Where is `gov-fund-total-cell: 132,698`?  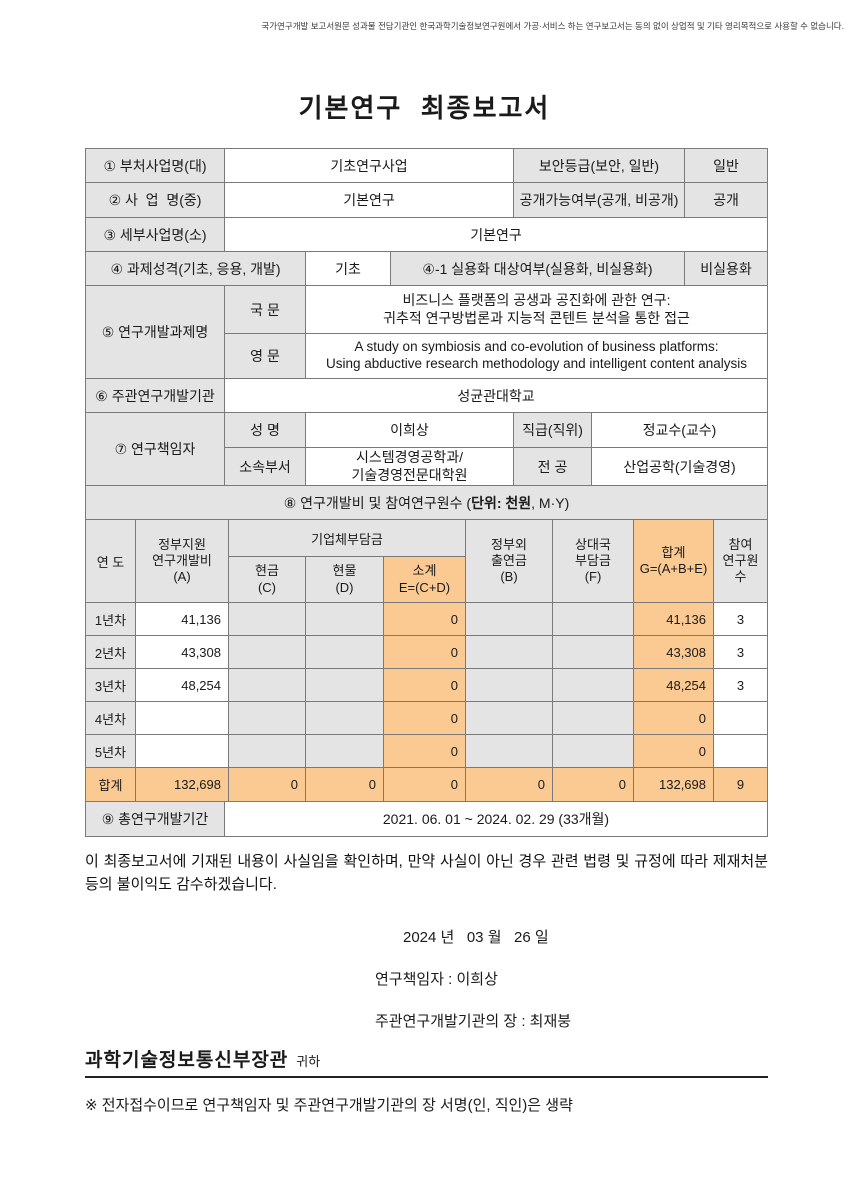 gov-fund-total-cell: 132,698 is located at coordinates (182, 784).